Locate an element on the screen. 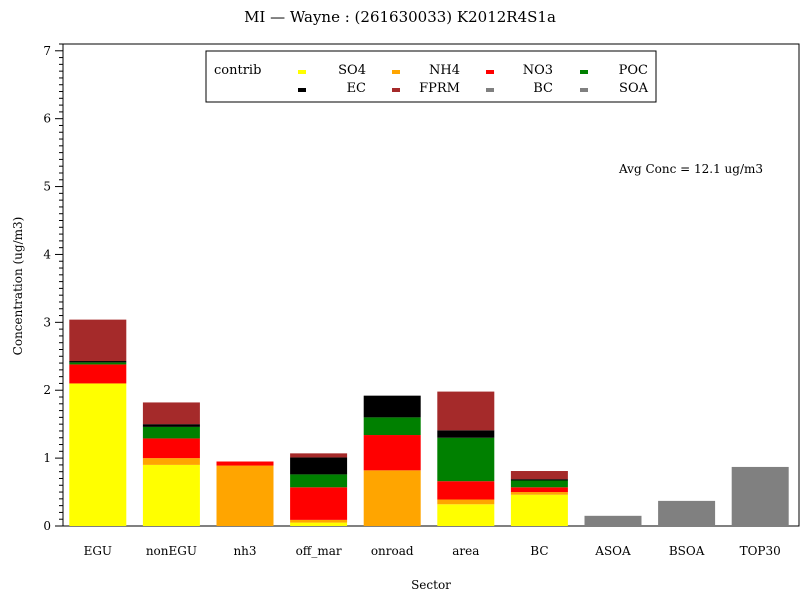  x-axis-label: Sector is located at coordinates (431, 585).